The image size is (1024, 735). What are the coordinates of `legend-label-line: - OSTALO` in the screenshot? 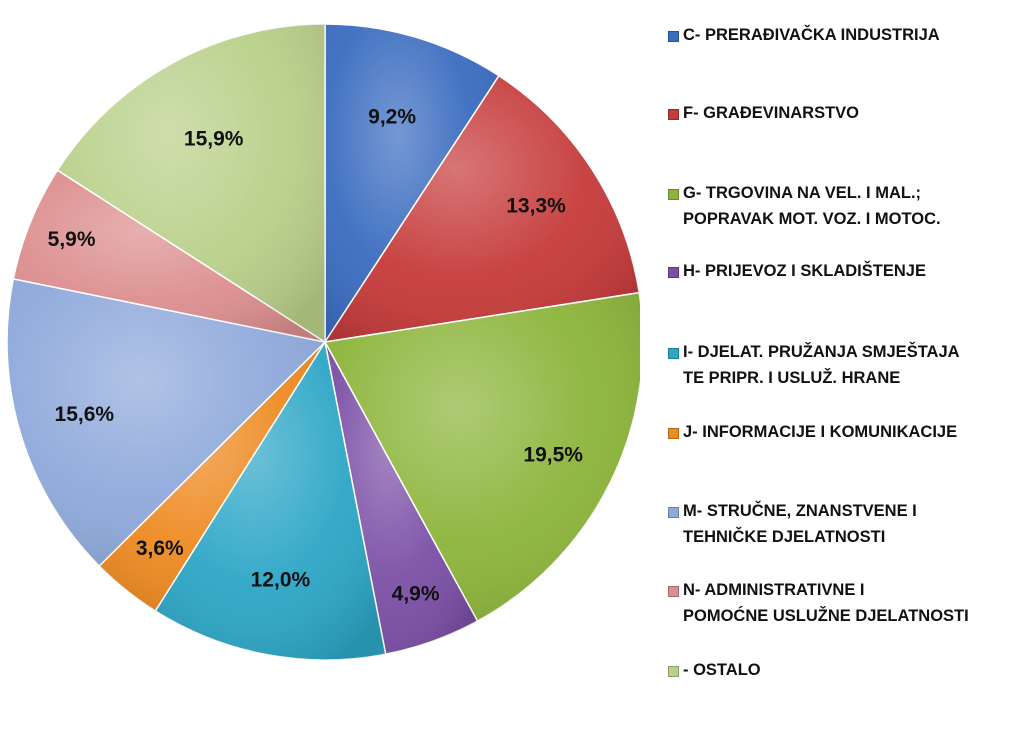 It's located at (722, 670).